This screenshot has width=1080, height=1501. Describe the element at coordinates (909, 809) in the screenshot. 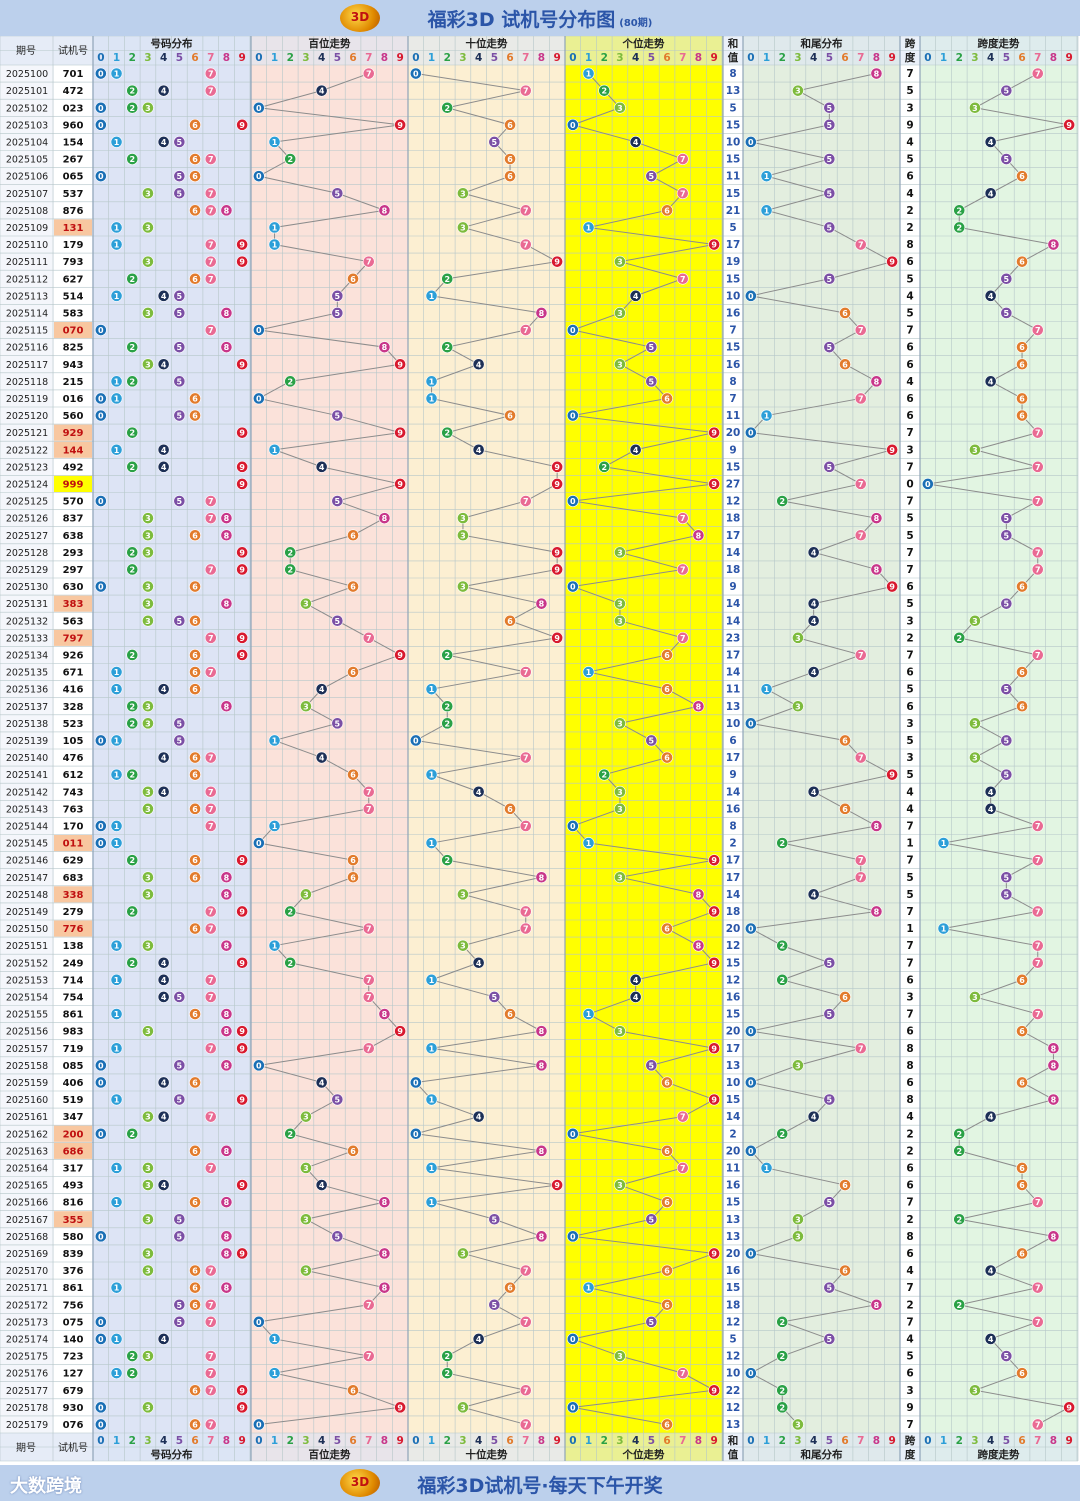

I see `span-cell: 4` at that location.